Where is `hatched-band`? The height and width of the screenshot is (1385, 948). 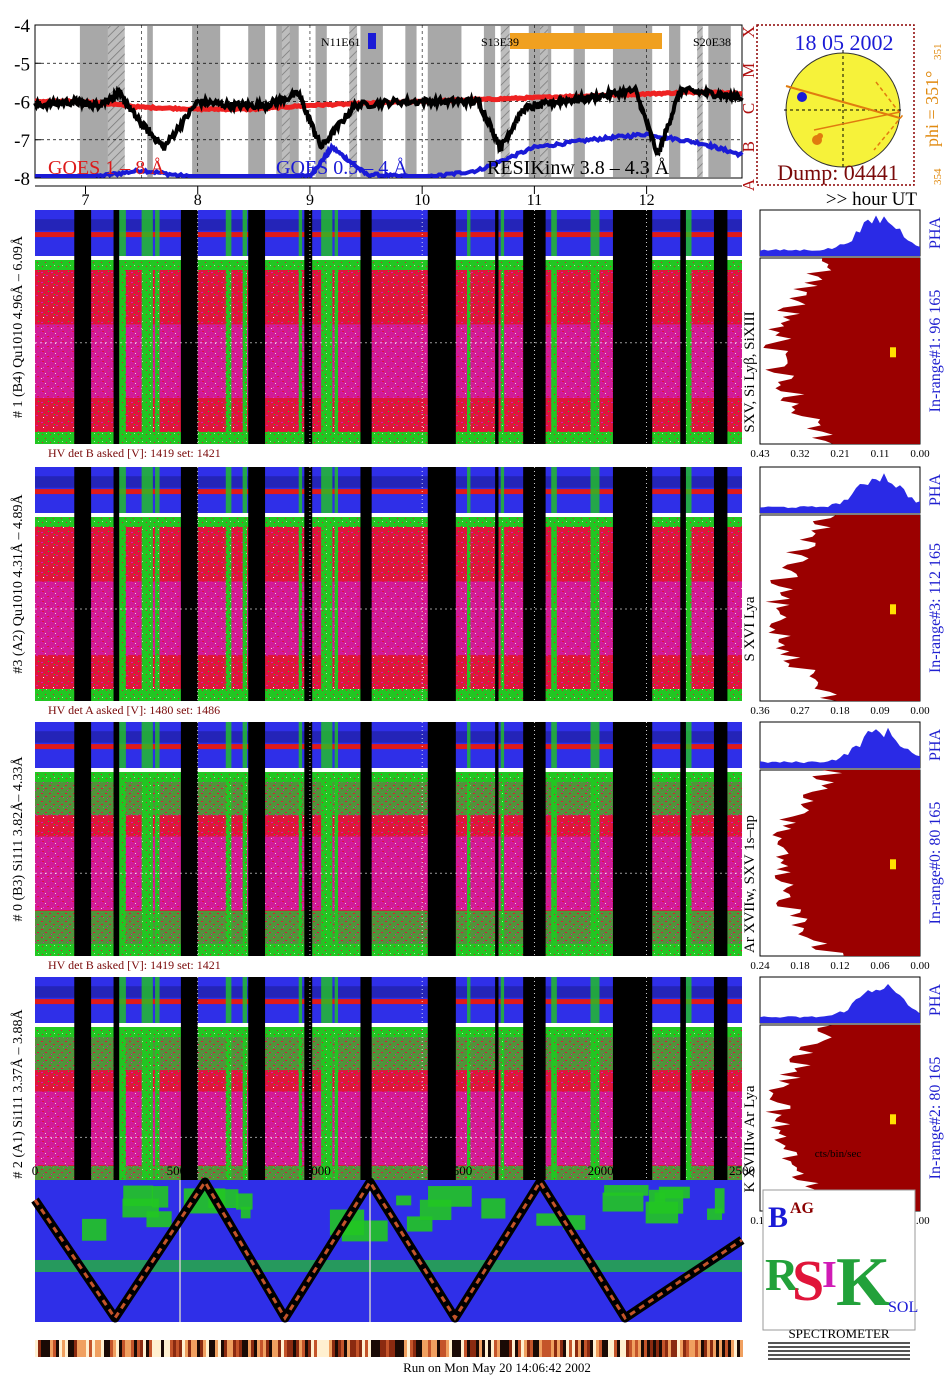 hatched-band is located at coordinates (700, 101).